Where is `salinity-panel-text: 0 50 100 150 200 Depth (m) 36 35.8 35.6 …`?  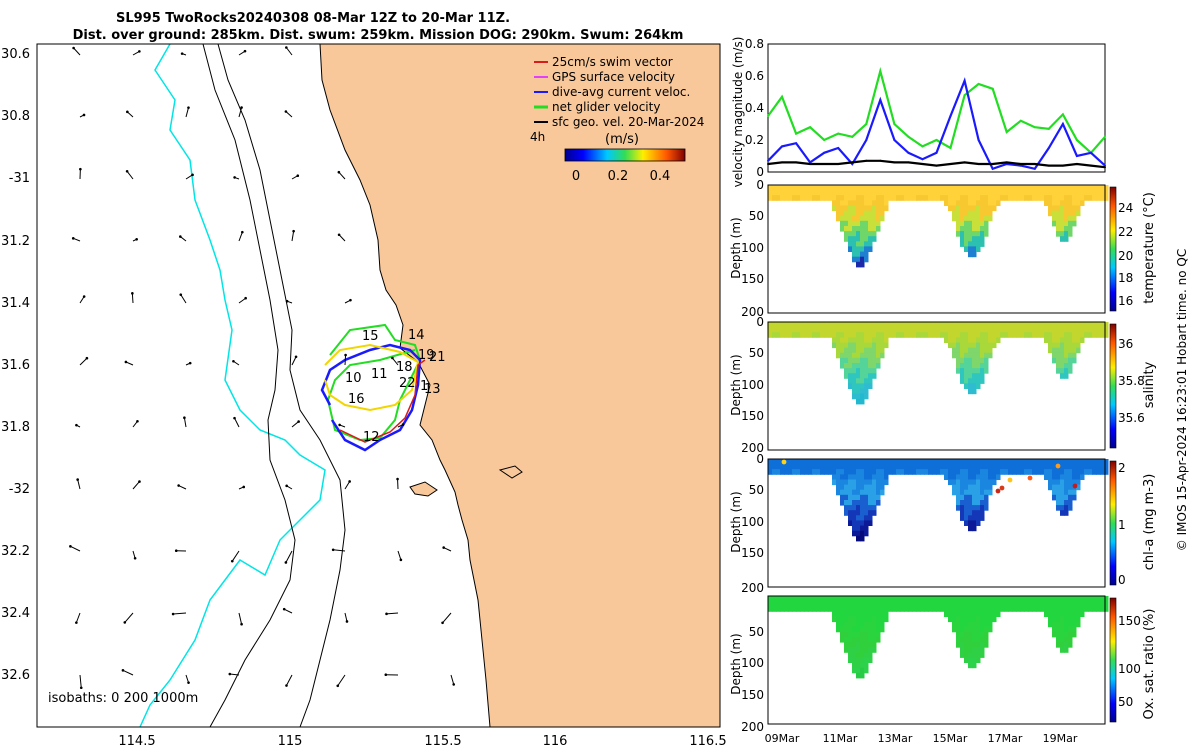
salinity-panel-text: 0 50 100 150 200 Depth (m) 36 35.8 35.6 … is located at coordinates (943, 385).